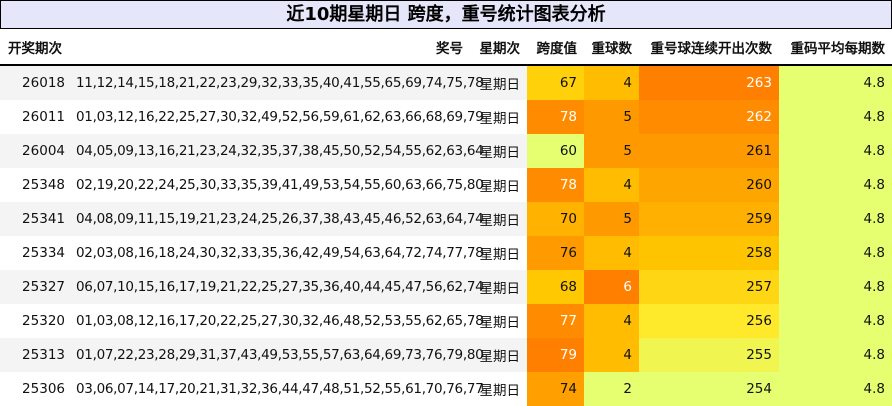  I want to click on span-cell: 79, so click(555, 355).